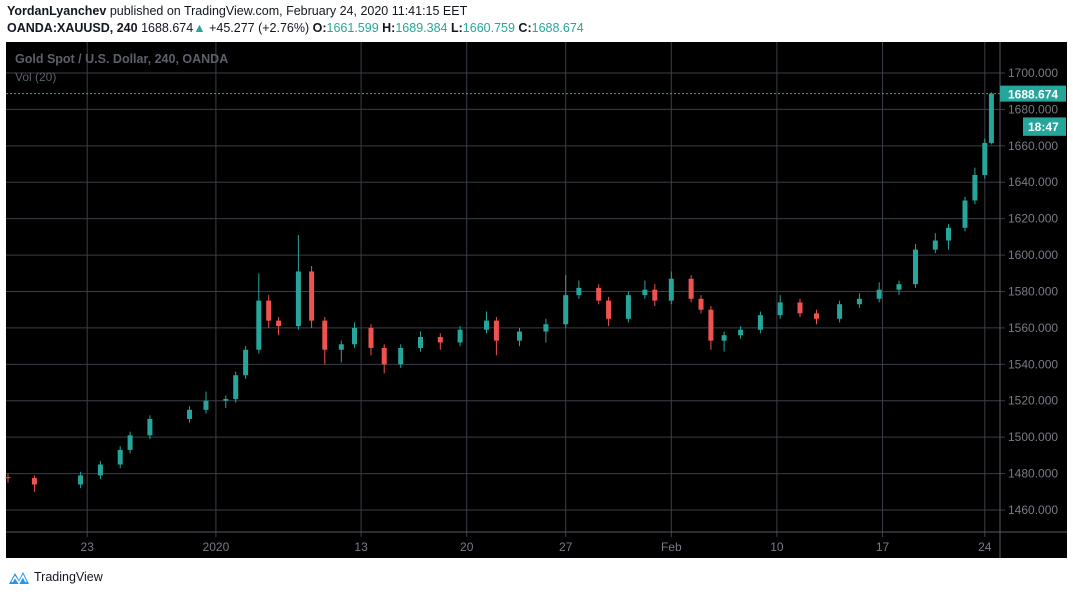  What do you see at coordinates (1033, 437) in the screenshot?
I see `y-tick-label: 1500.000` at bounding box center [1033, 437].